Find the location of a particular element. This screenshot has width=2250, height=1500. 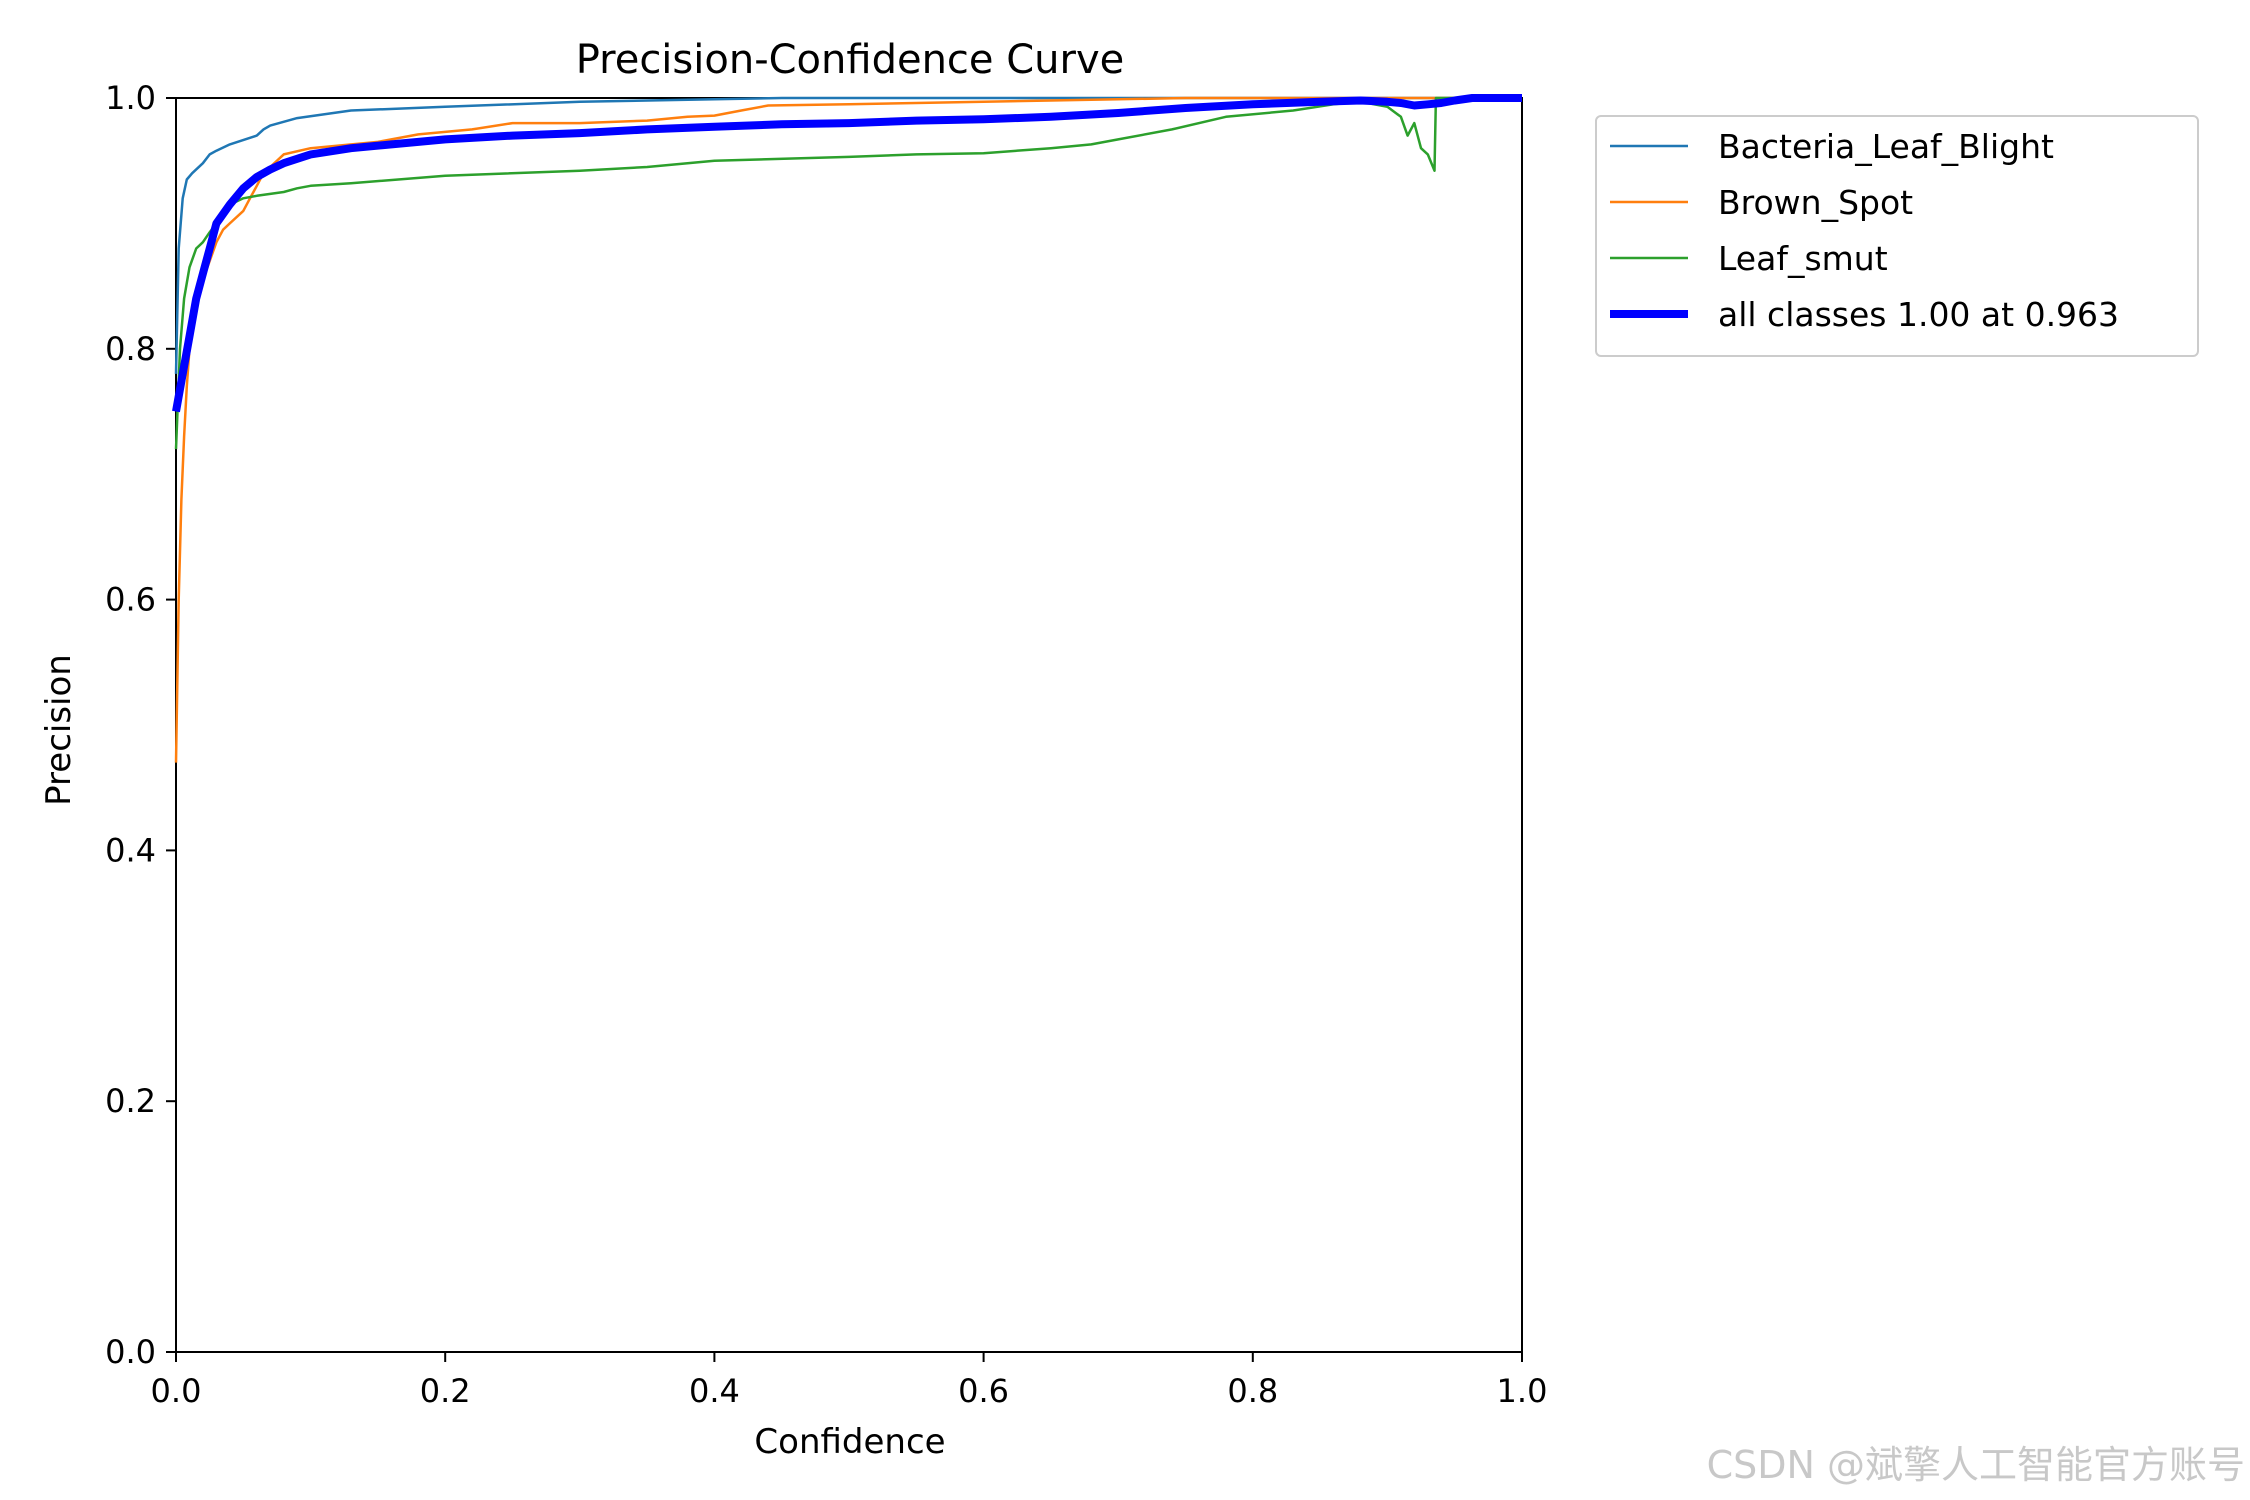

x-axis-ticks: 0.0 0.2 0.4 0.6 0.8 1.0 is located at coordinates (849, 1381).